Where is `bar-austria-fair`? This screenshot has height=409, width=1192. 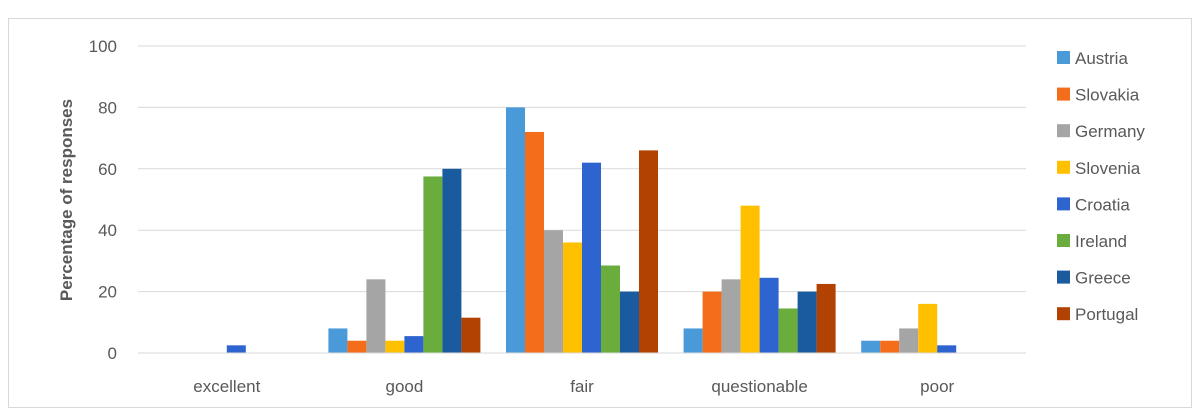 bar-austria-fair is located at coordinates (515, 230).